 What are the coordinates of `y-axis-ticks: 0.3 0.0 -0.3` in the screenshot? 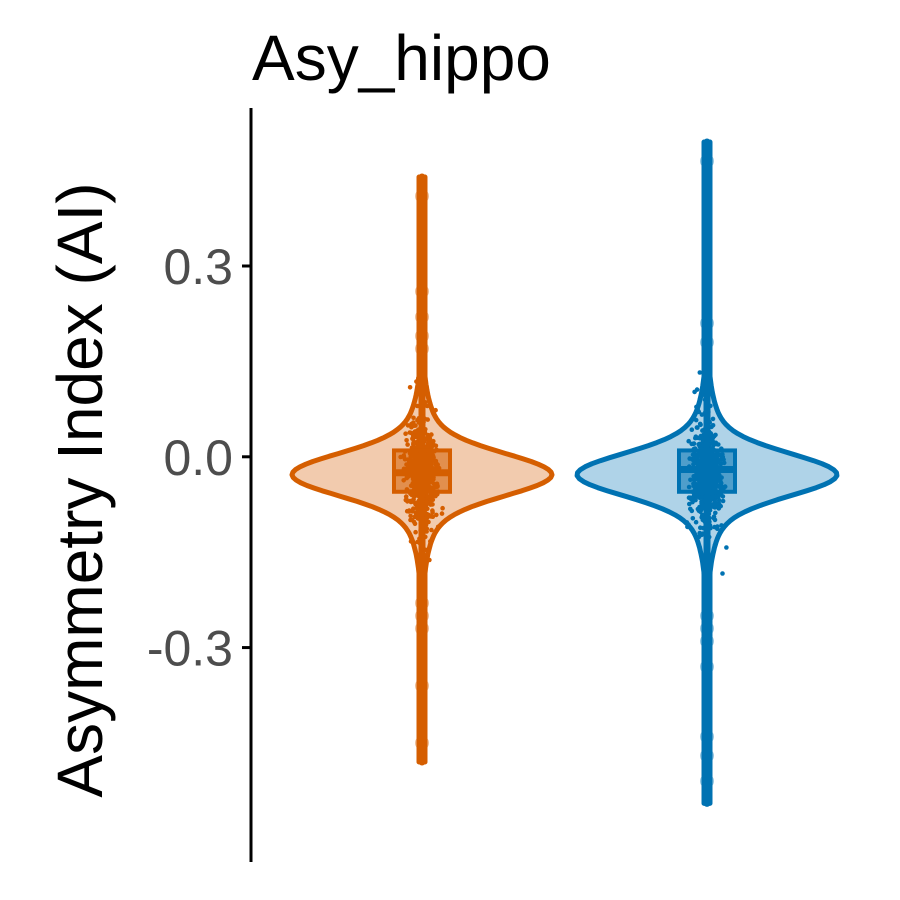 It's located at (199, 458).